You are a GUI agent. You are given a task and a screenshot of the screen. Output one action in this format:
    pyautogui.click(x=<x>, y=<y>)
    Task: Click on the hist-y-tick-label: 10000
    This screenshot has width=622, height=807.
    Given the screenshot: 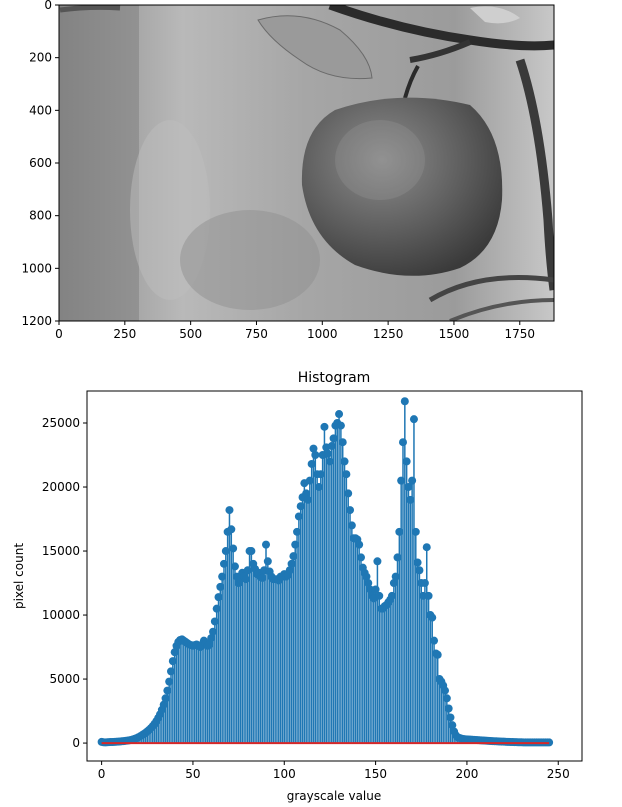 What is the action you would take?
    pyautogui.click(x=61, y=615)
    